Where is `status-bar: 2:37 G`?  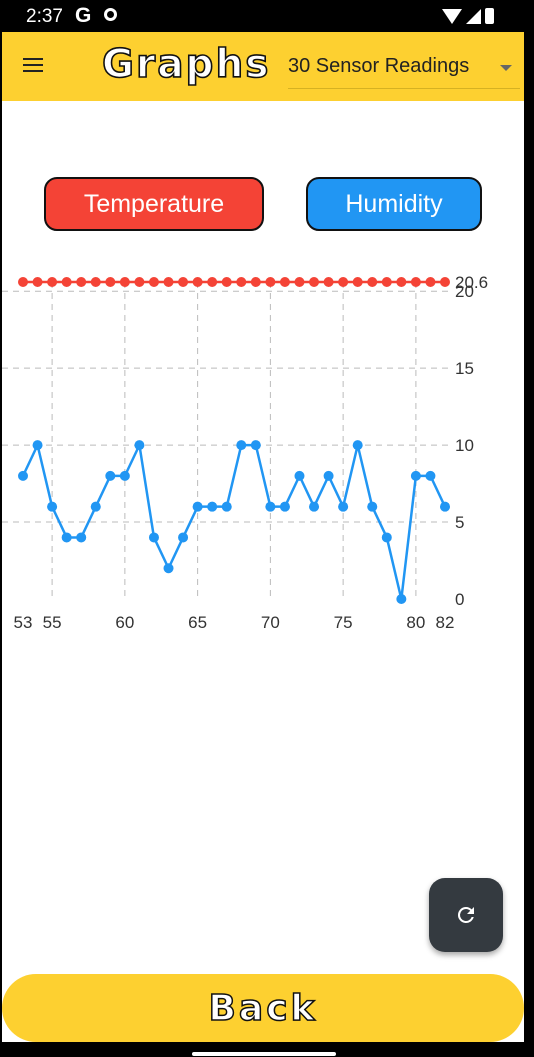
status-bar: 2:37 G is located at coordinates (267, 16).